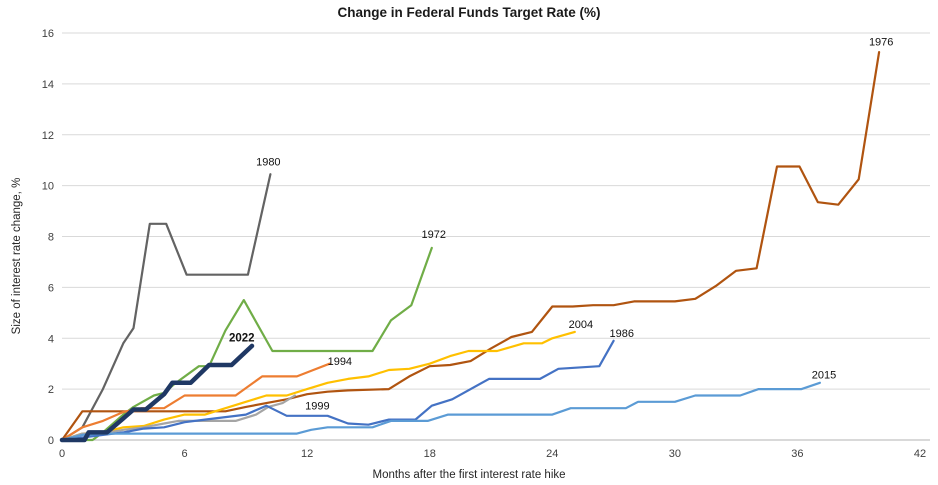 This screenshot has height=485, width=938. Describe the element at coordinates (51, 339) in the screenshot. I see `y-tick-4: 4` at that location.